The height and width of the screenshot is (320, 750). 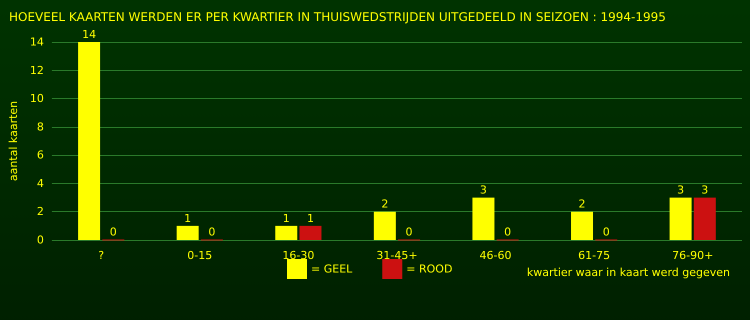 I want to click on y-tick-label: 6, so click(x=40, y=155).